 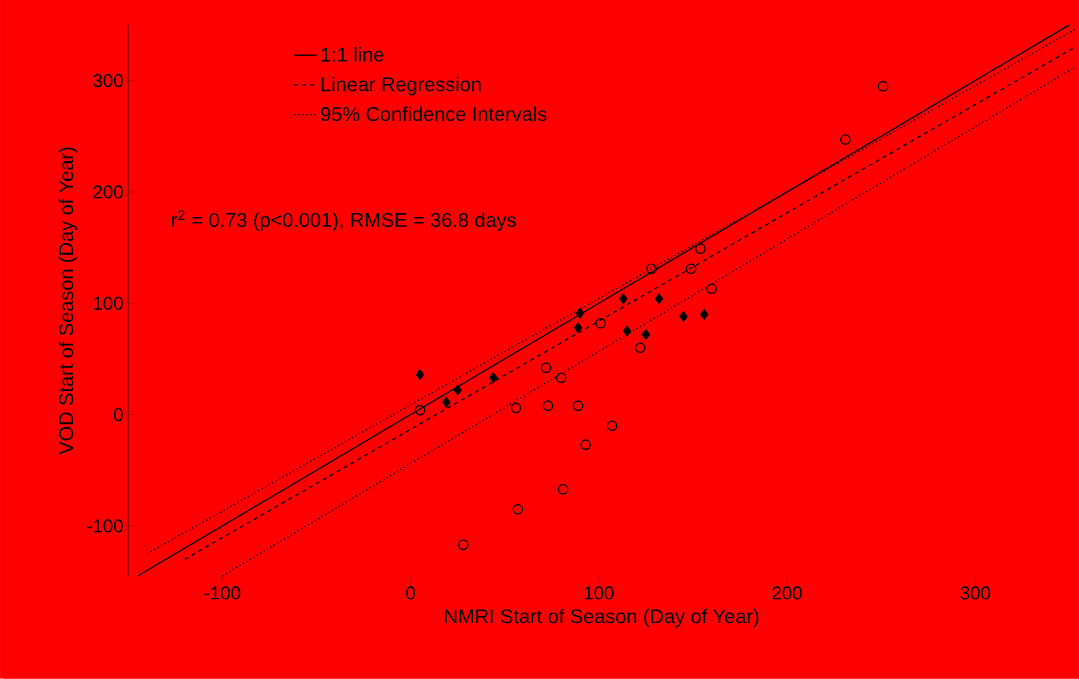 What do you see at coordinates (787, 593) in the screenshot?
I see `x-tick-label: 200` at bounding box center [787, 593].